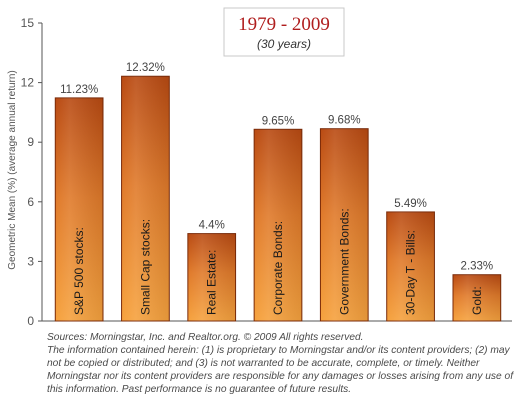  I want to click on category-label: Small Cap stocks:, so click(145, 267).